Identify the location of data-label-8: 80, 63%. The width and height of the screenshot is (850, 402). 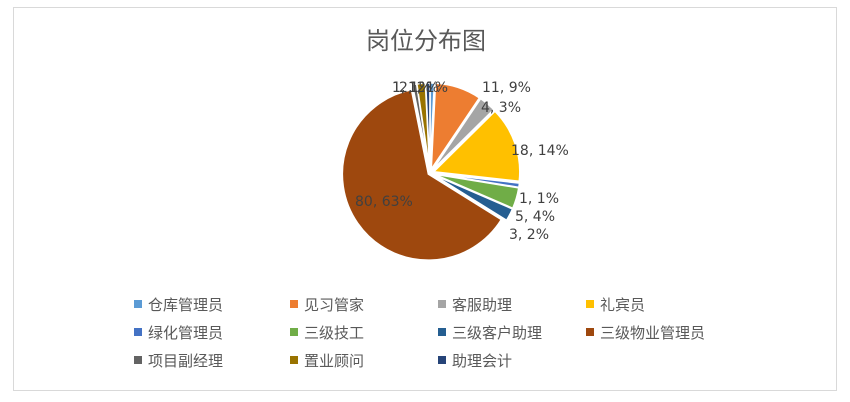
(384, 202).